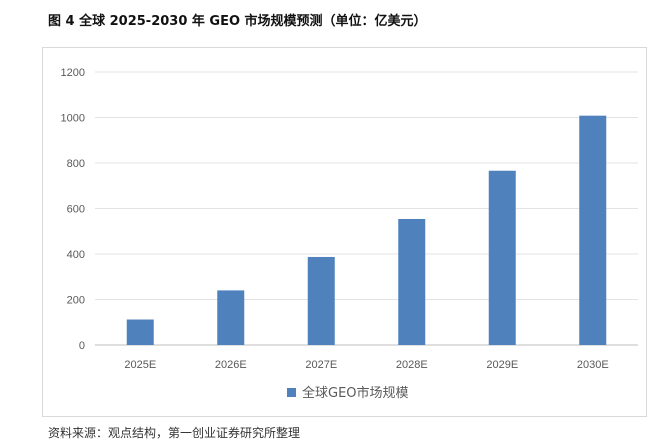 The width and height of the screenshot is (668, 441). I want to click on y-tick-label: 0, so click(82, 346).